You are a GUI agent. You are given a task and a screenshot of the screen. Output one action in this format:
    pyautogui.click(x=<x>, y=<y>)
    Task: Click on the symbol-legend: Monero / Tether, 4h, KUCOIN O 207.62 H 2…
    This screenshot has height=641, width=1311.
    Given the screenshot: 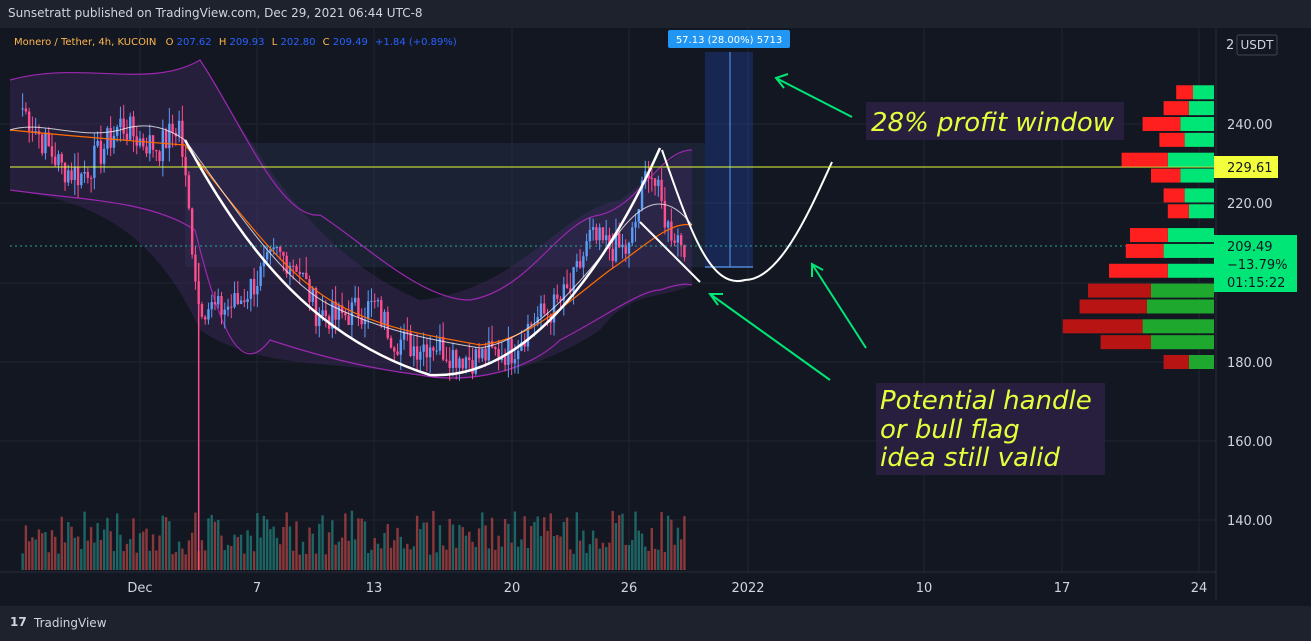 What is the action you would take?
    pyautogui.click(x=235, y=42)
    